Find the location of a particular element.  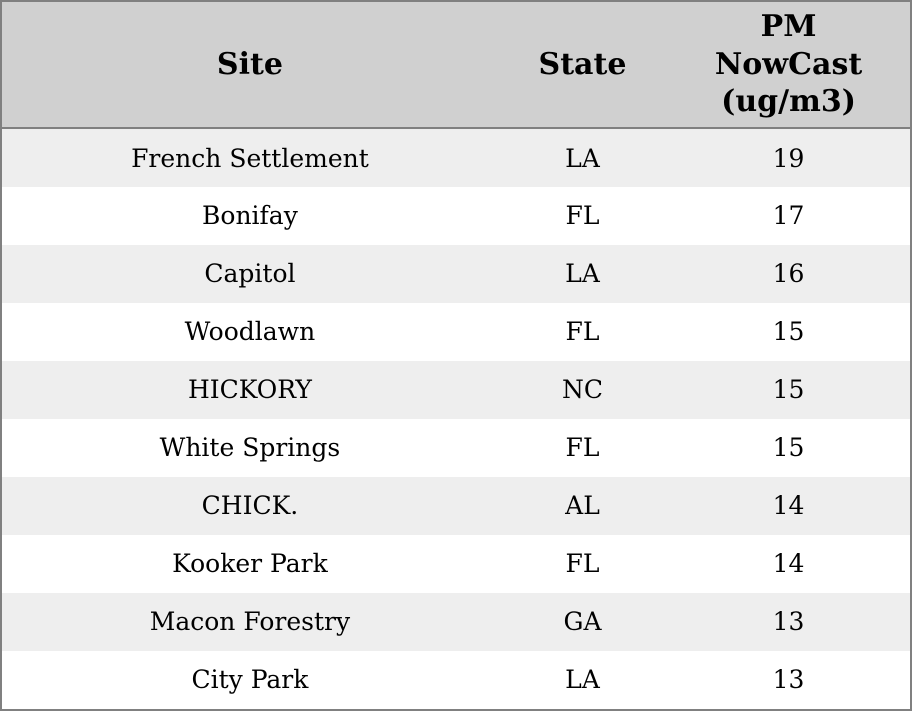

column-header-site-label: Site is located at coordinates (249, 64).